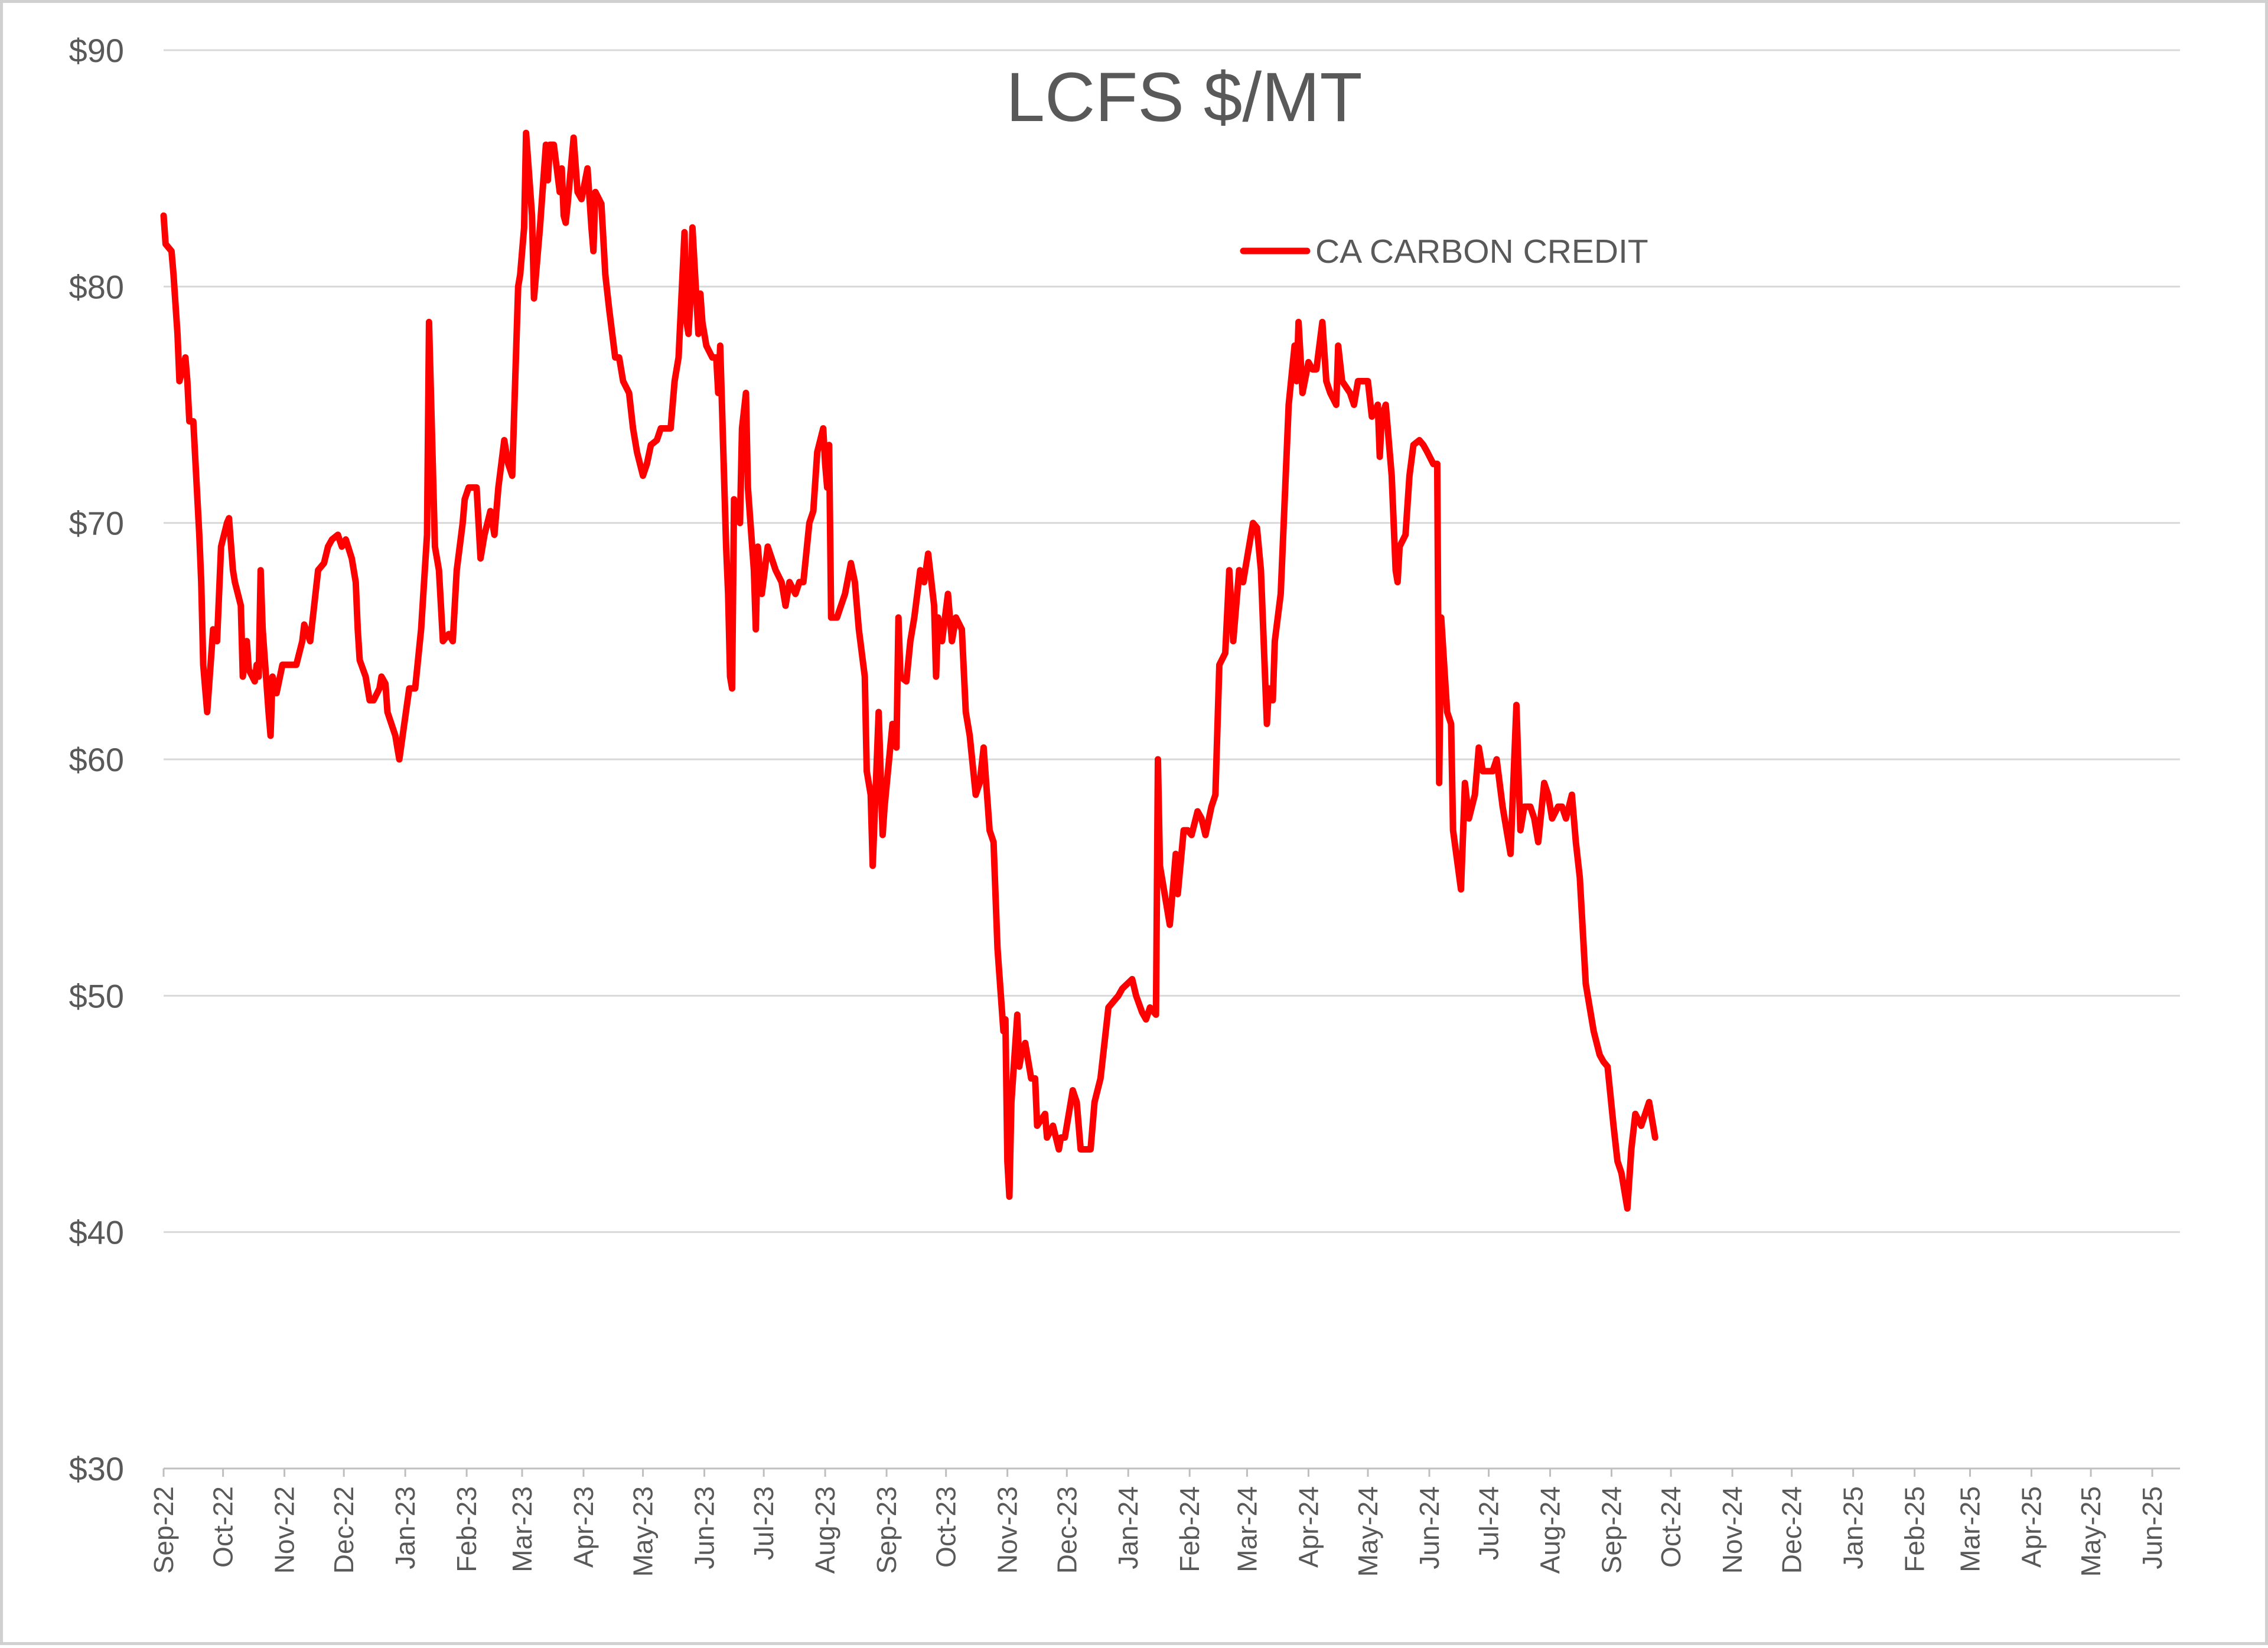 Image resolution: width=2268 pixels, height=1648 pixels. I want to click on x-tick-label: Oct-22, so click(223, 1527).